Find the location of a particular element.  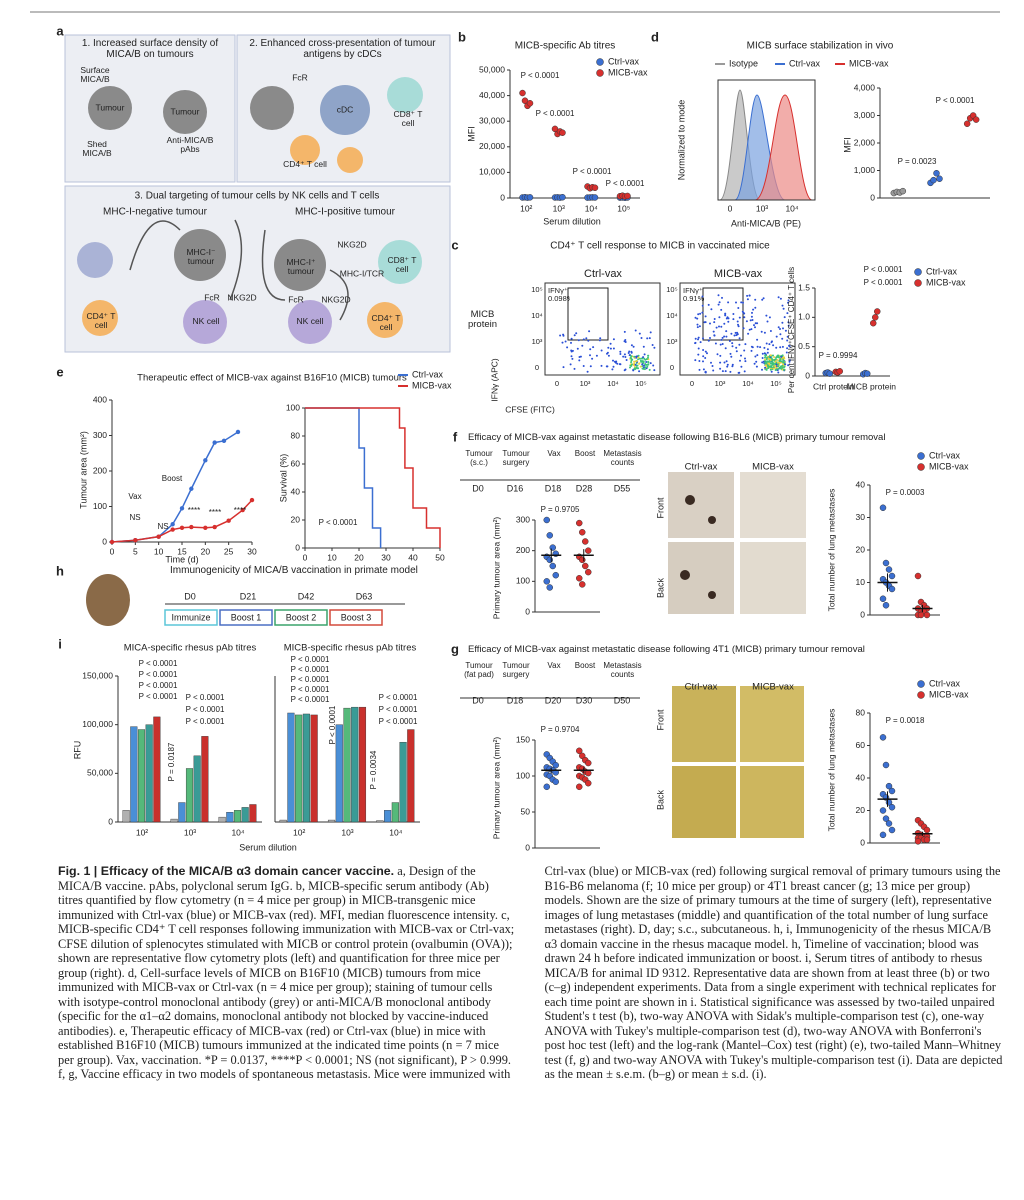

panel-label: h is located at coordinates (60, 570).